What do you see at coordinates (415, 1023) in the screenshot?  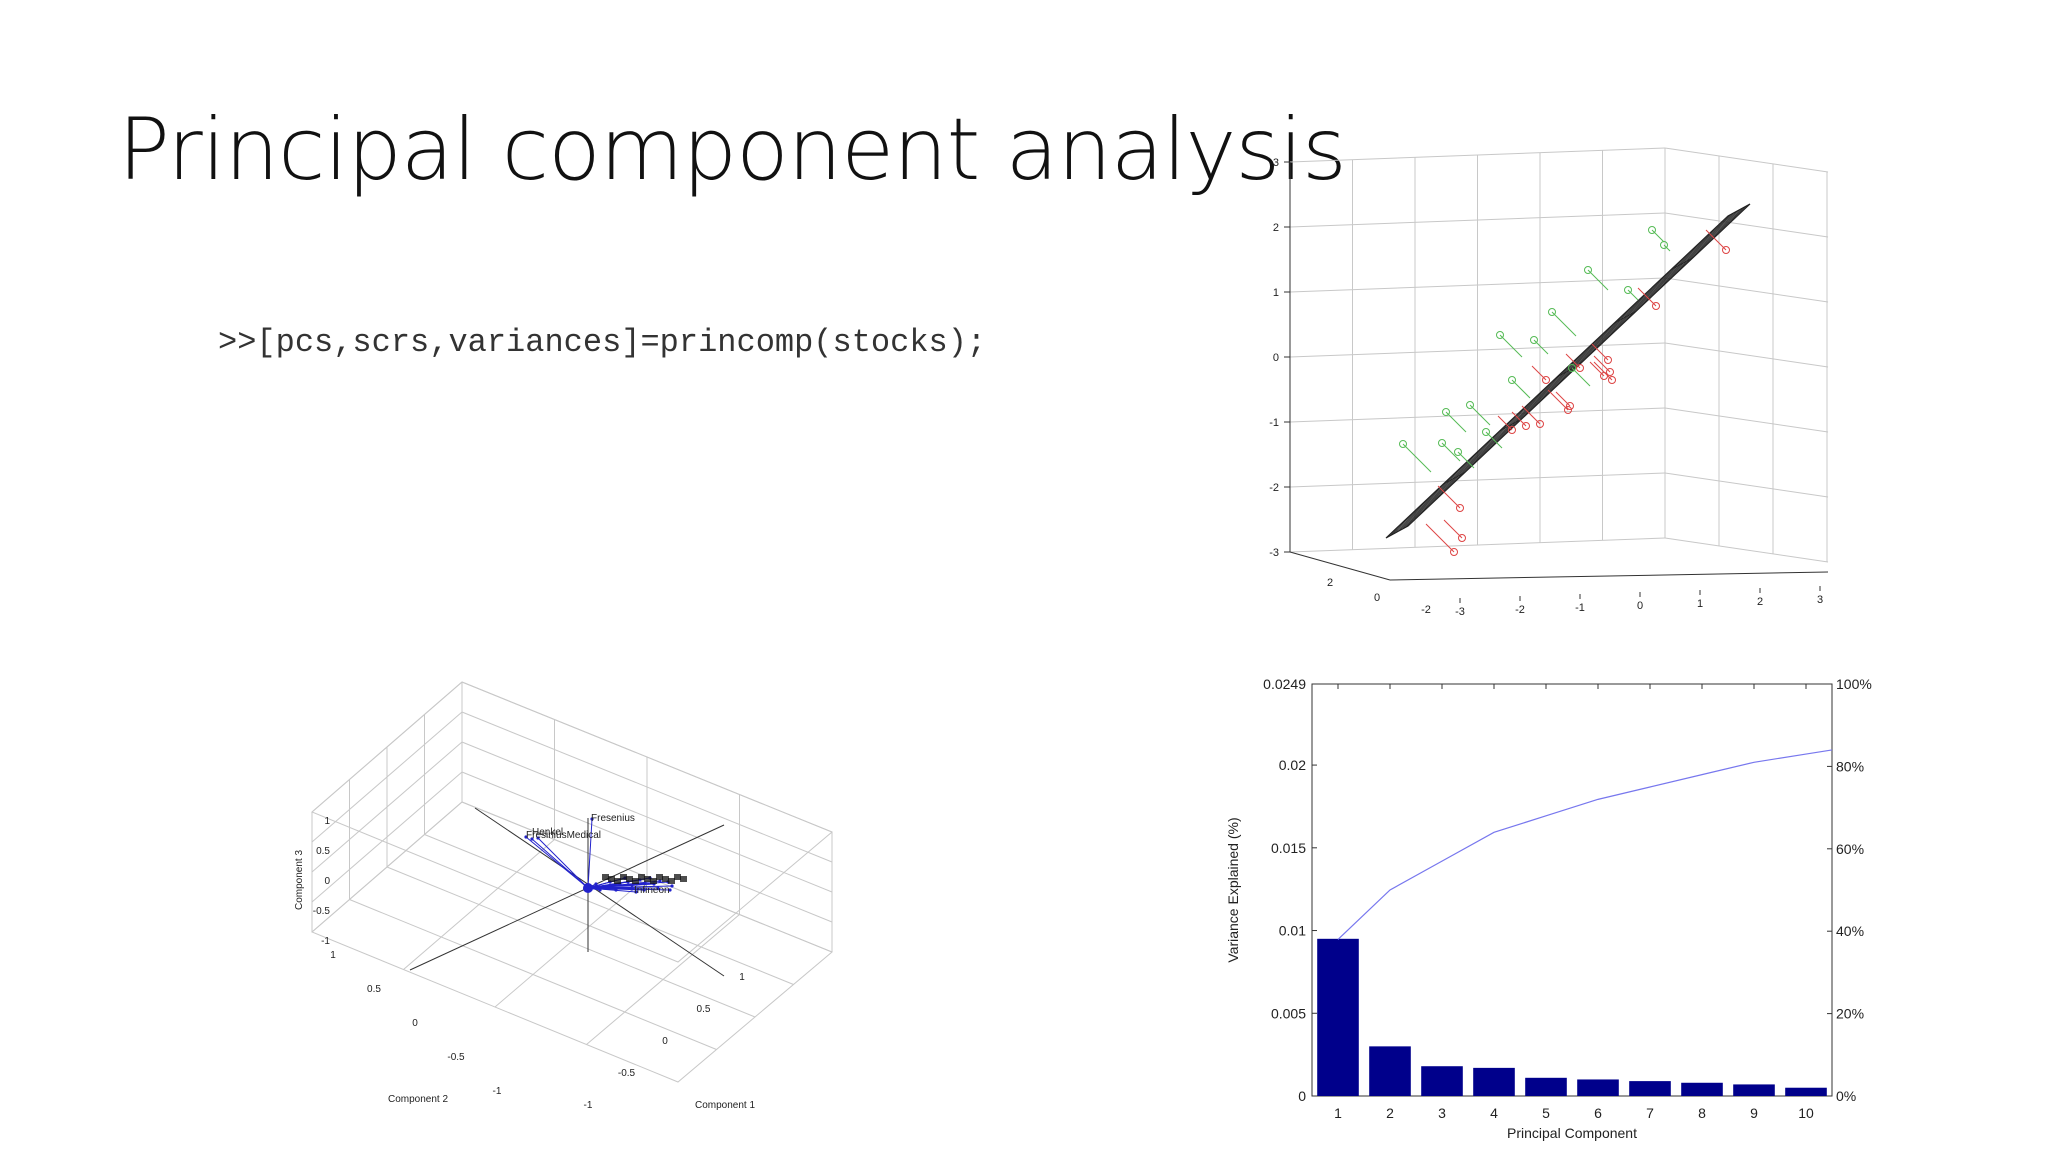 I see `y-tick-label: 0` at bounding box center [415, 1023].